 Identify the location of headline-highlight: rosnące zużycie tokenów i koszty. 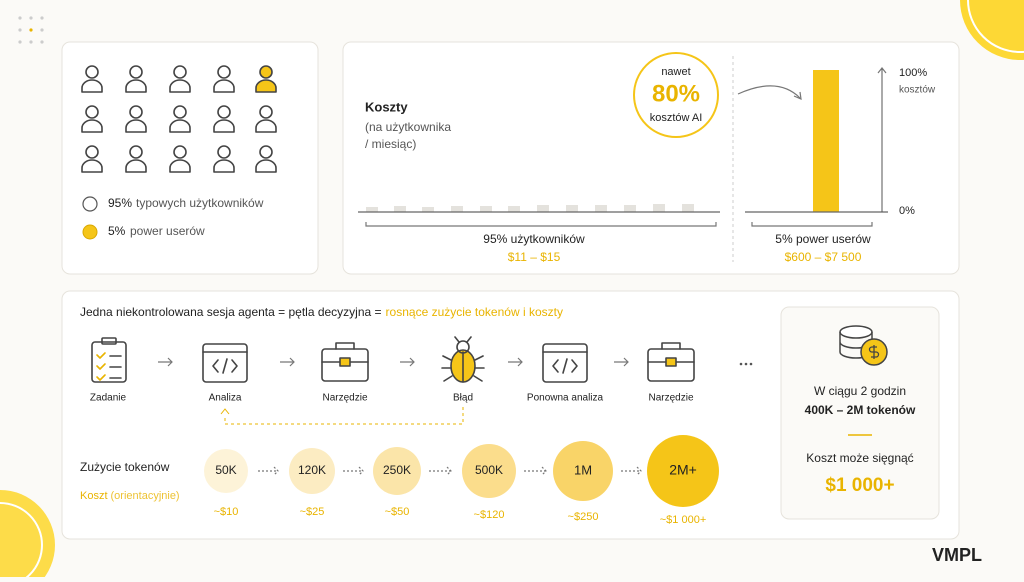
(474, 312).